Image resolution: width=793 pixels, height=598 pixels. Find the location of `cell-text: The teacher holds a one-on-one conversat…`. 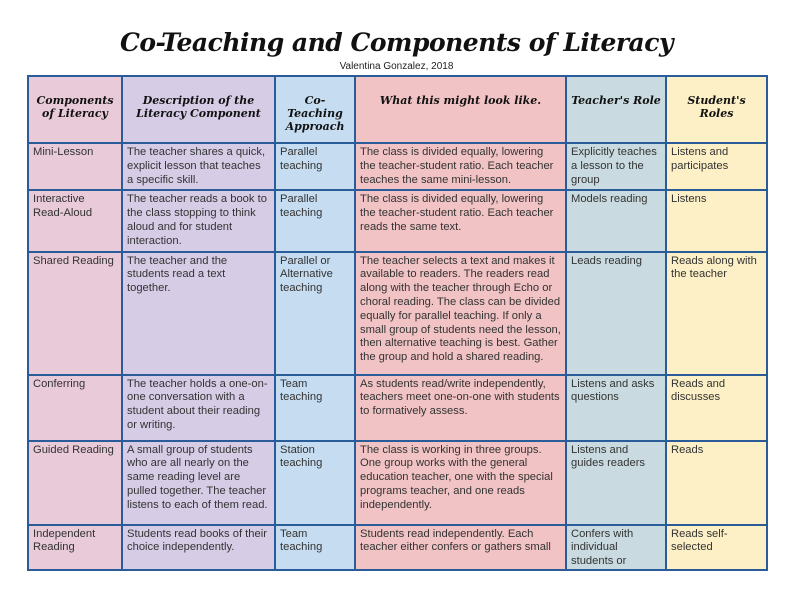

cell-text: The teacher holds a one-on-one conversat… is located at coordinates (197, 404).